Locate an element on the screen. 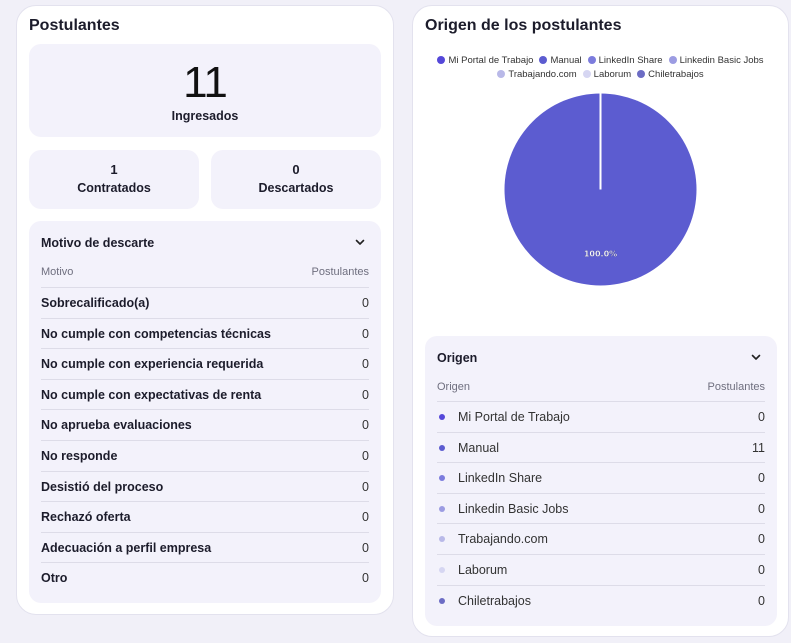  motivo-row-label: No cumple con competencias técnicas is located at coordinates (156, 333).